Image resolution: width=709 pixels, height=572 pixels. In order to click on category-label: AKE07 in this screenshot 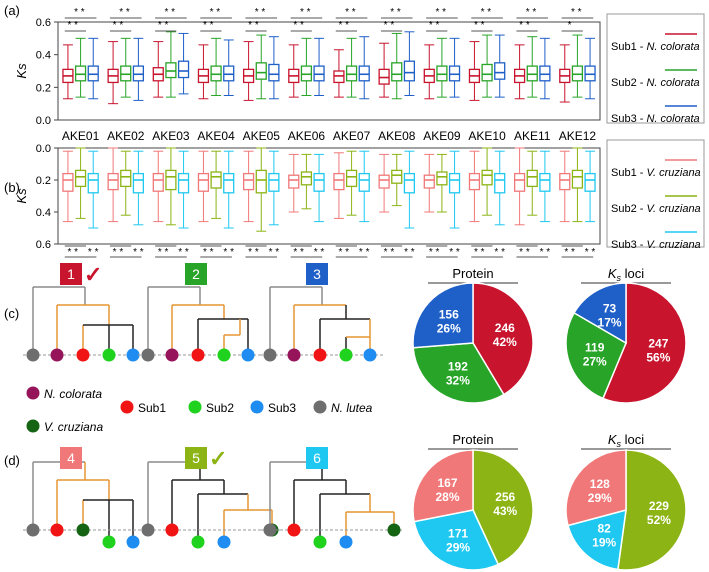, I will do `click(352, 136)`.